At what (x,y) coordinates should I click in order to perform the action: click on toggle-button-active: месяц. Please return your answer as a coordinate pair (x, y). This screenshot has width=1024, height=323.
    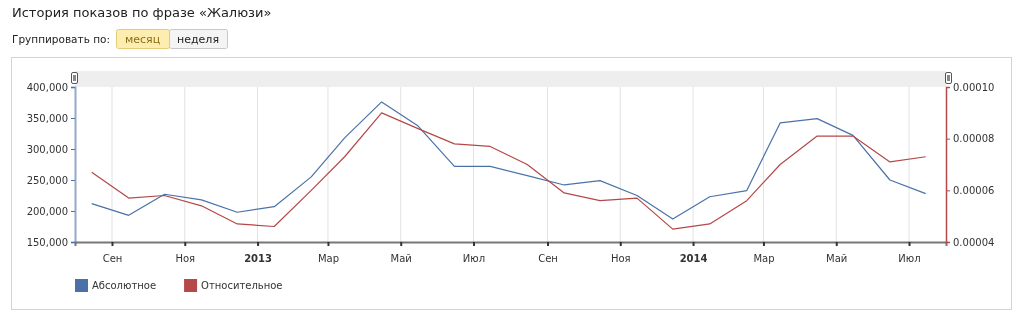
    Looking at the image, I should click on (143, 39).